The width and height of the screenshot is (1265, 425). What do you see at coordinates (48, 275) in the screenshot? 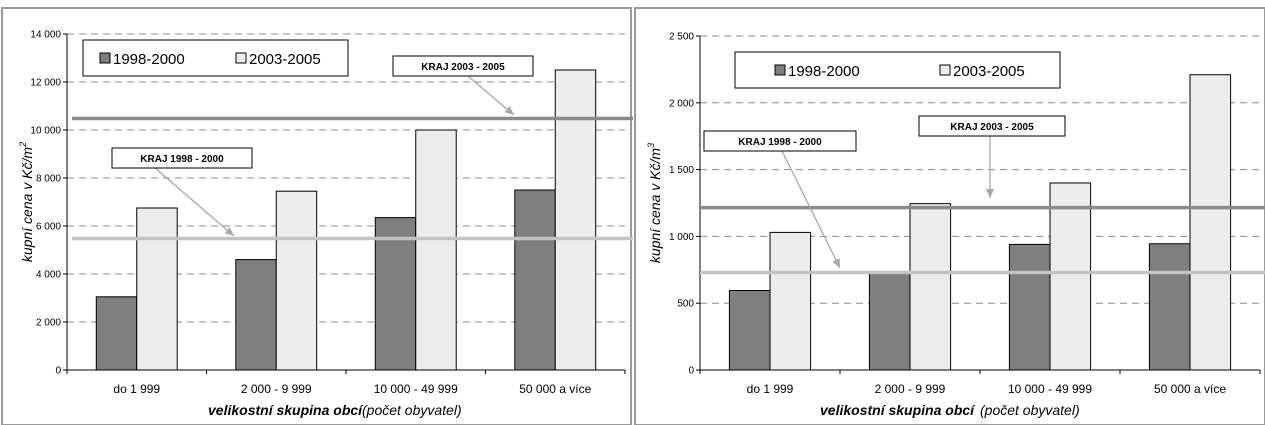
I see `y-tick-label: 4 000` at bounding box center [48, 275].